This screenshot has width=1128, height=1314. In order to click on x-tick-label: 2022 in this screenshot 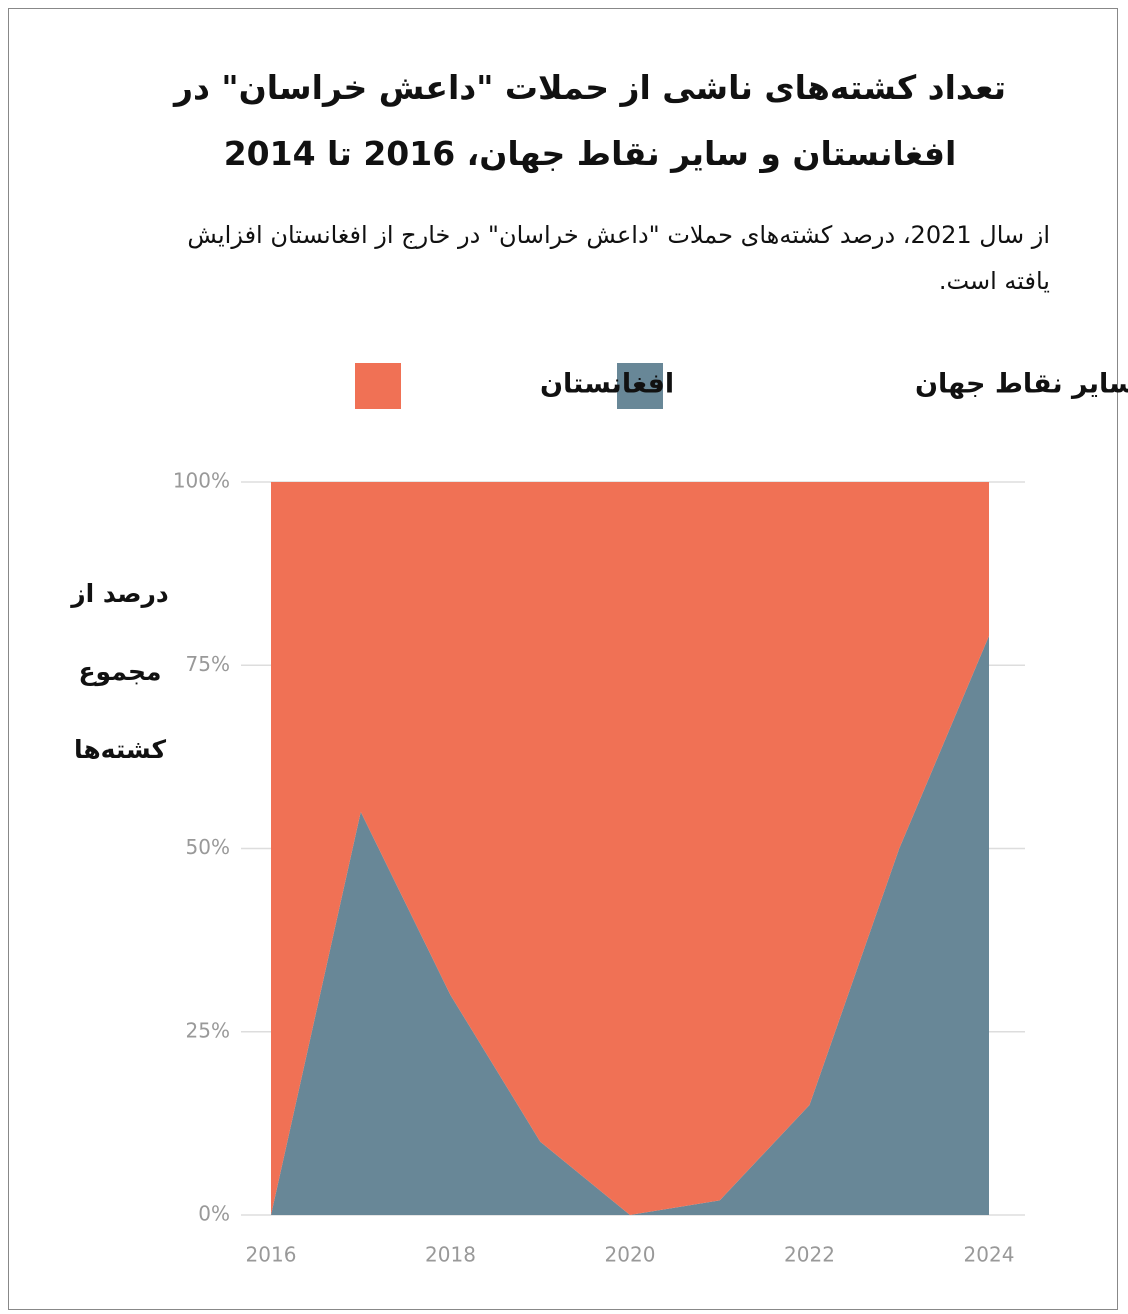, I will do `click(809, 1255)`.